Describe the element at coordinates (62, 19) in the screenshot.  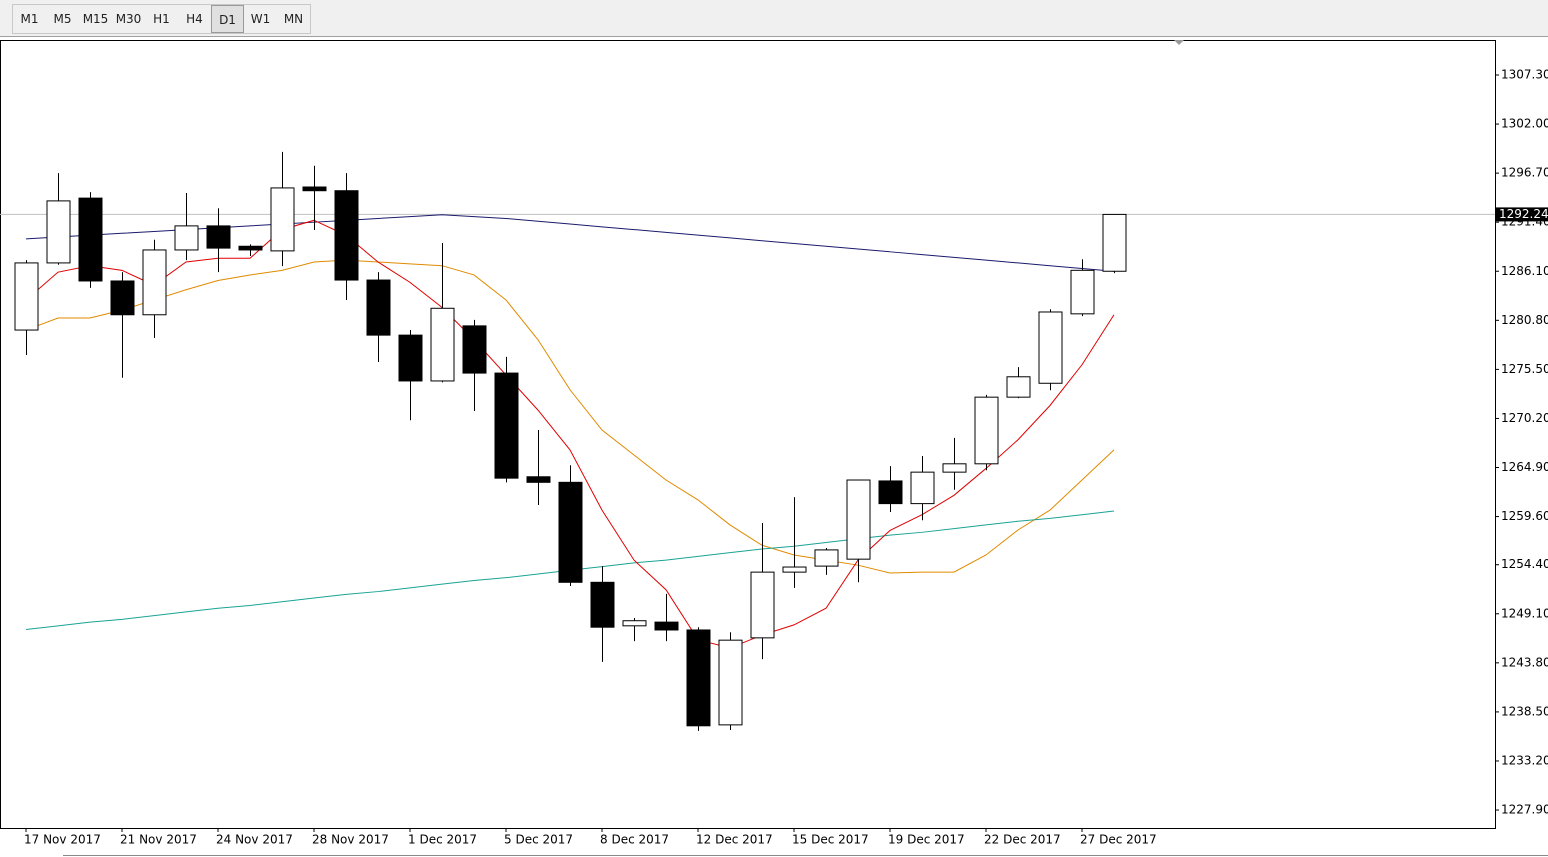
I see `timeframe-button: M5` at that location.